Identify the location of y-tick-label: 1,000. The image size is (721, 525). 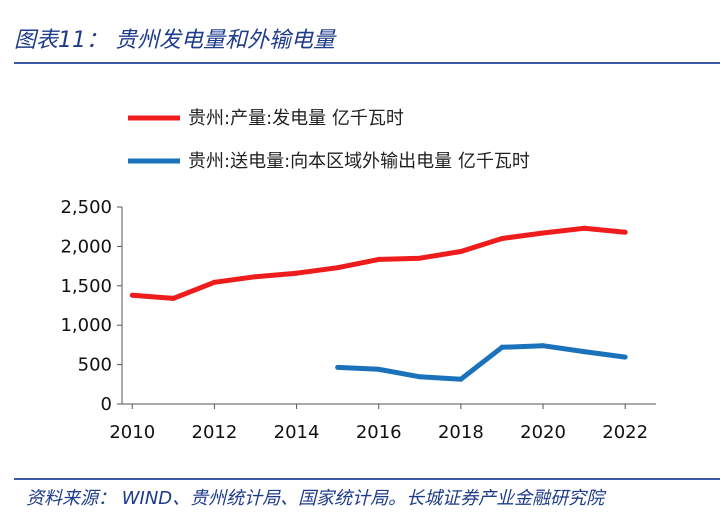
(86, 325).